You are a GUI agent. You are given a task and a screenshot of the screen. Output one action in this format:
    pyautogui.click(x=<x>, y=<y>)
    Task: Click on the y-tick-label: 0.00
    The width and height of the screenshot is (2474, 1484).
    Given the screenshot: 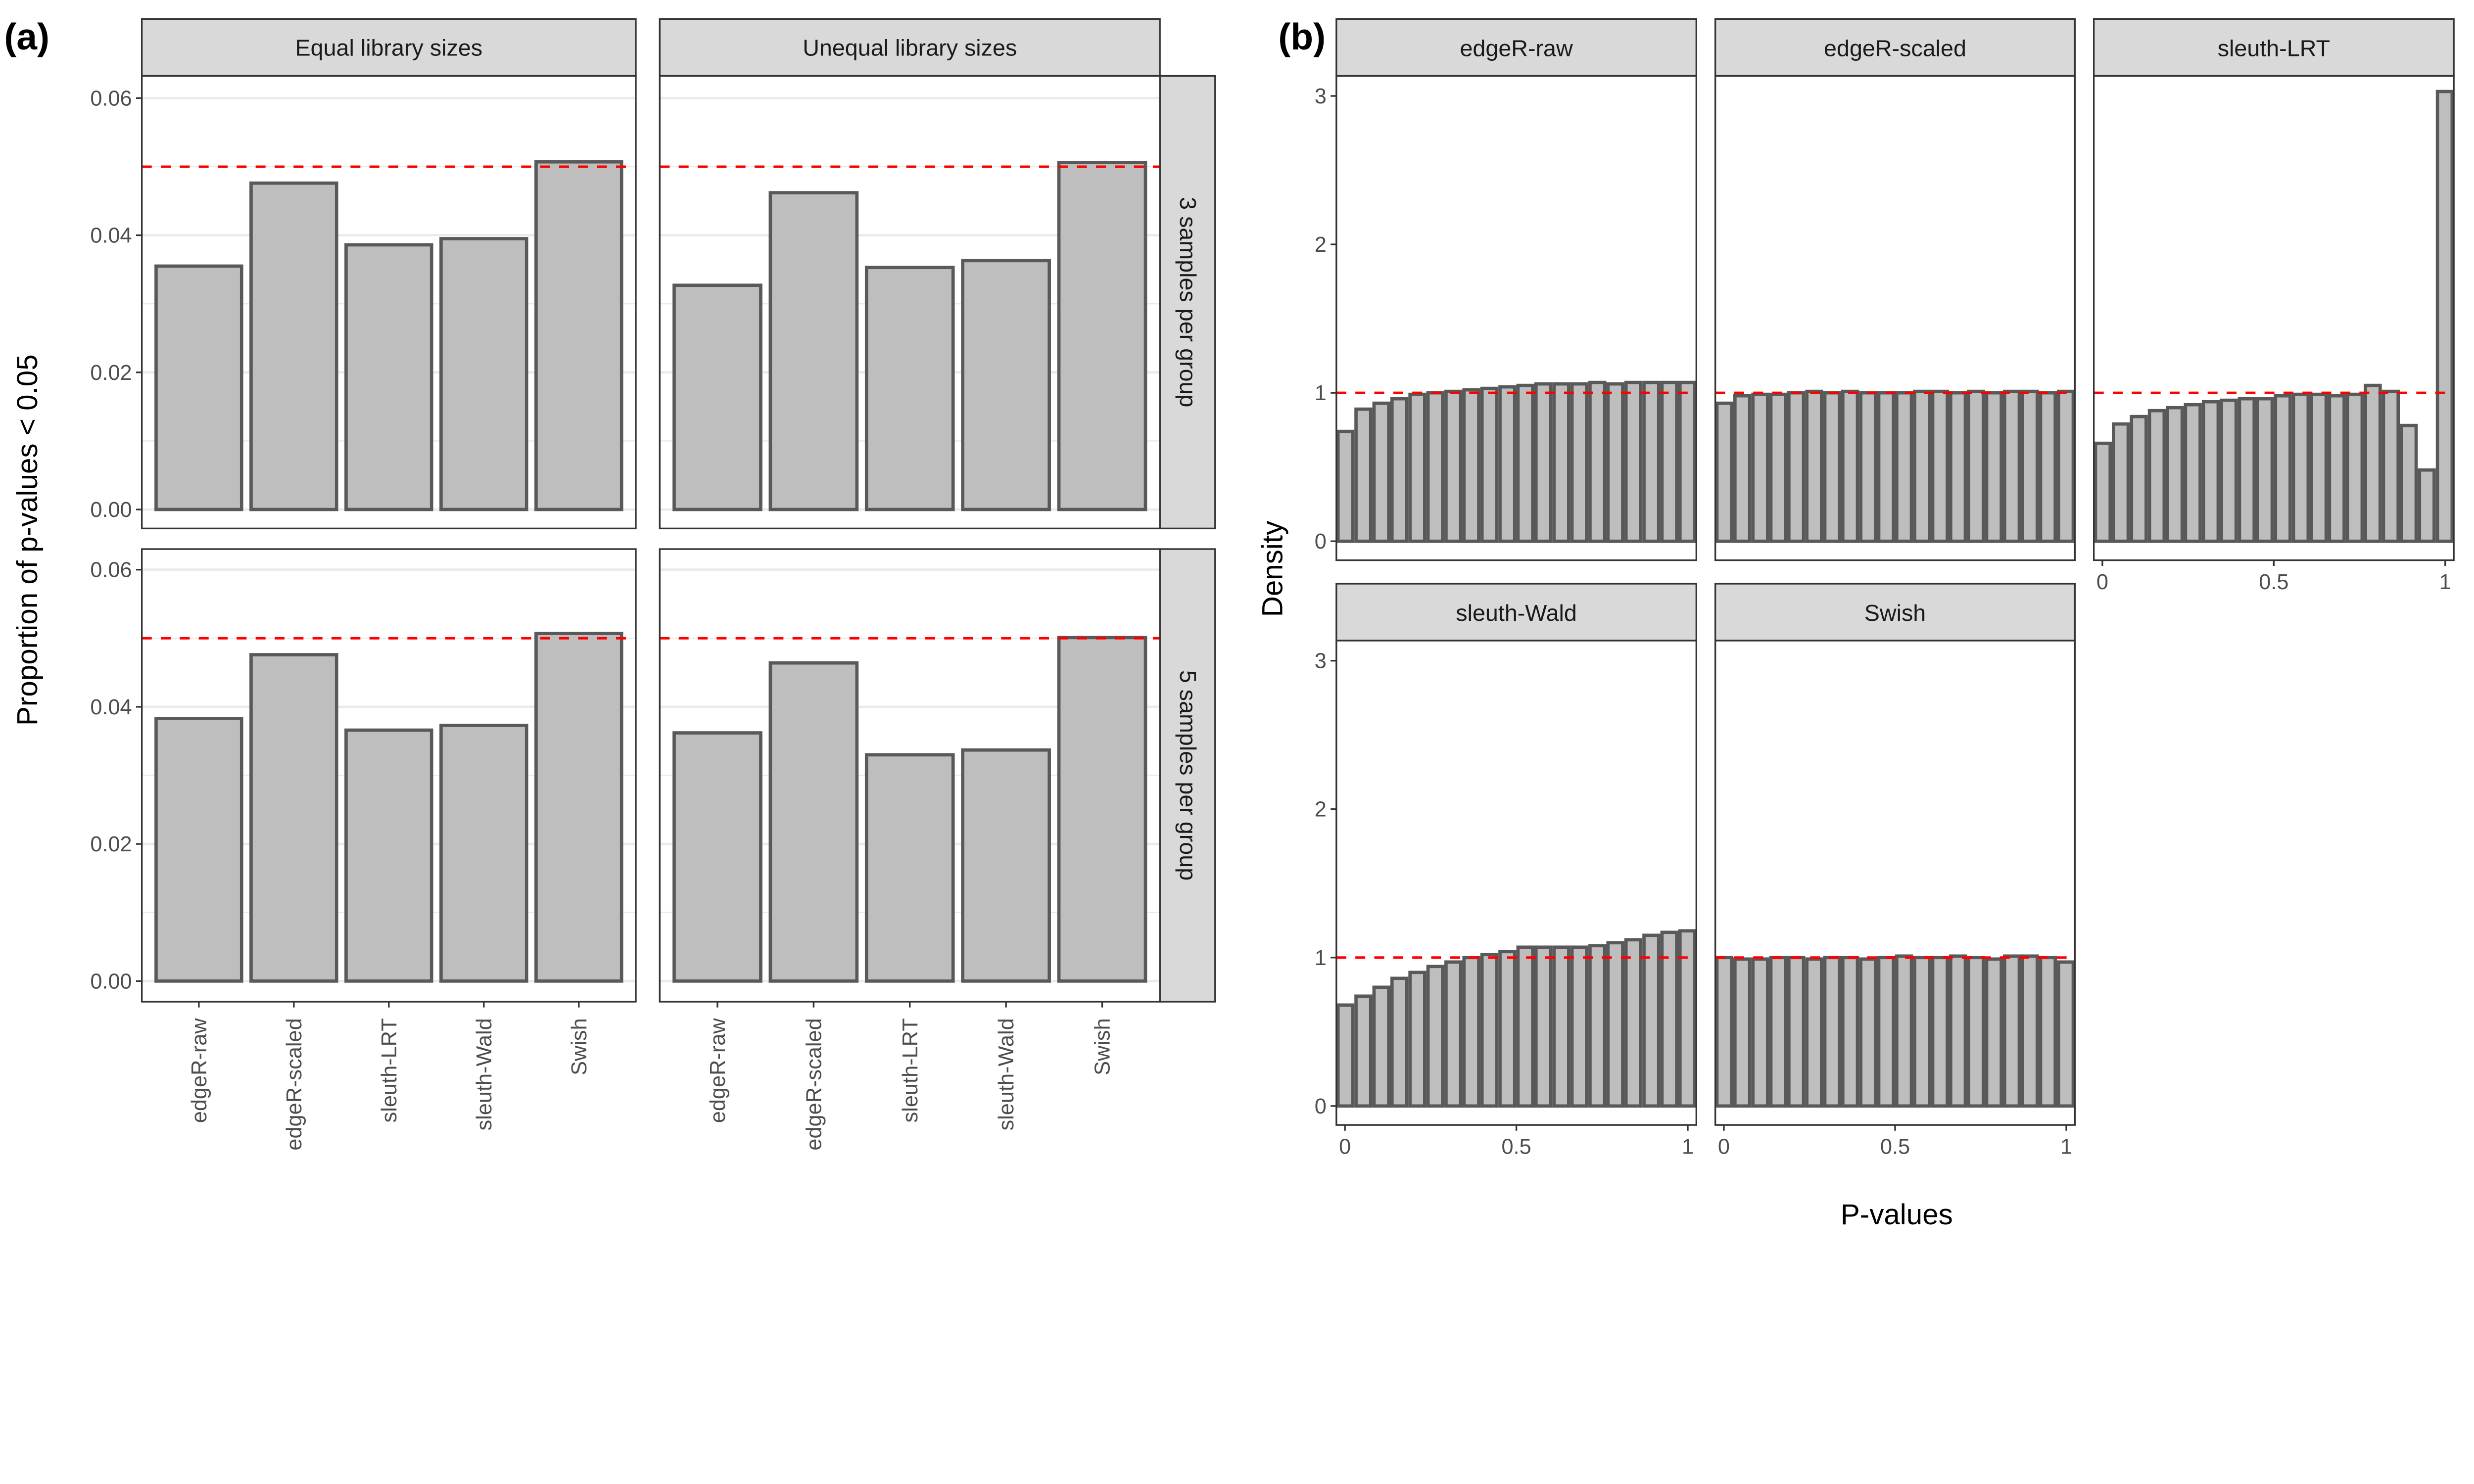 What is the action you would take?
    pyautogui.click(x=111, y=981)
    